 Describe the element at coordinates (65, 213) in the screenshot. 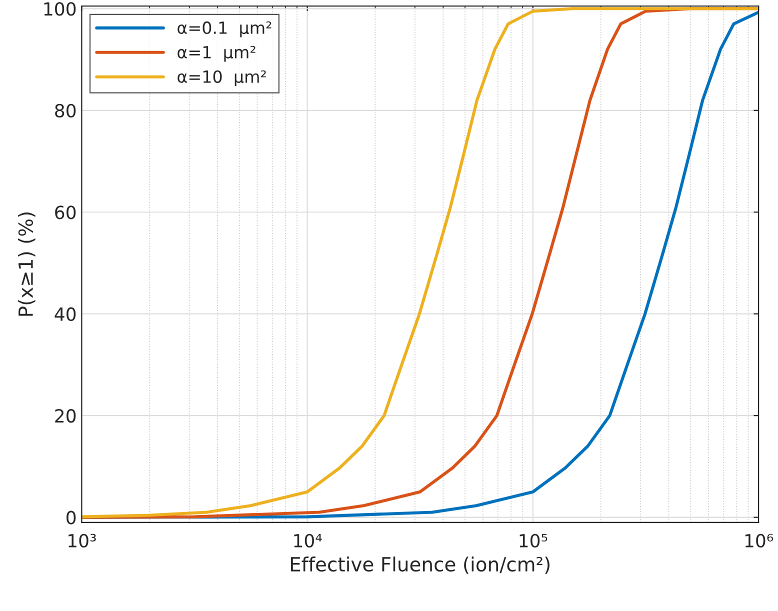

I see `y-tick-label: 60` at that location.